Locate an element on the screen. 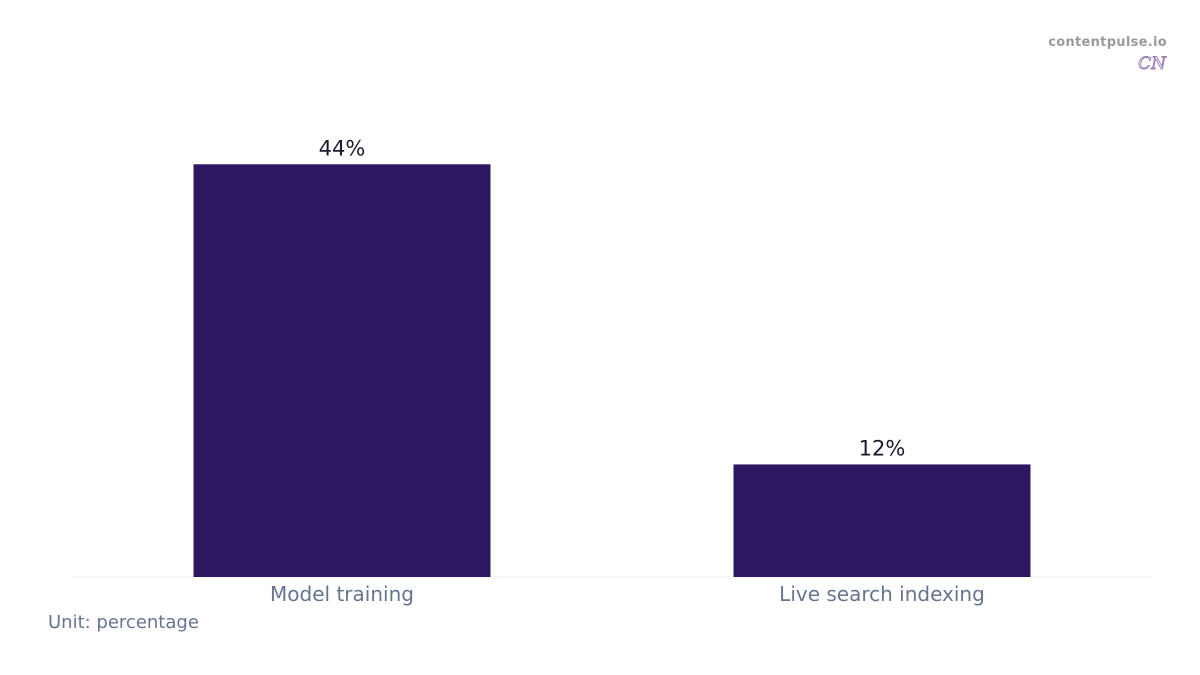 The height and width of the screenshot is (675, 1200). brand-logo-text: CN is located at coordinates (1152, 63).